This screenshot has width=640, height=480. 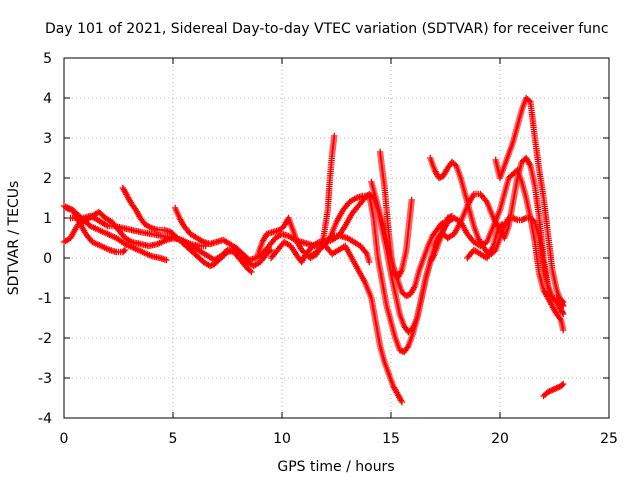 What do you see at coordinates (47, 179) in the screenshot?
I see `y-tick-label: 2` at bounding box center [47, 179].